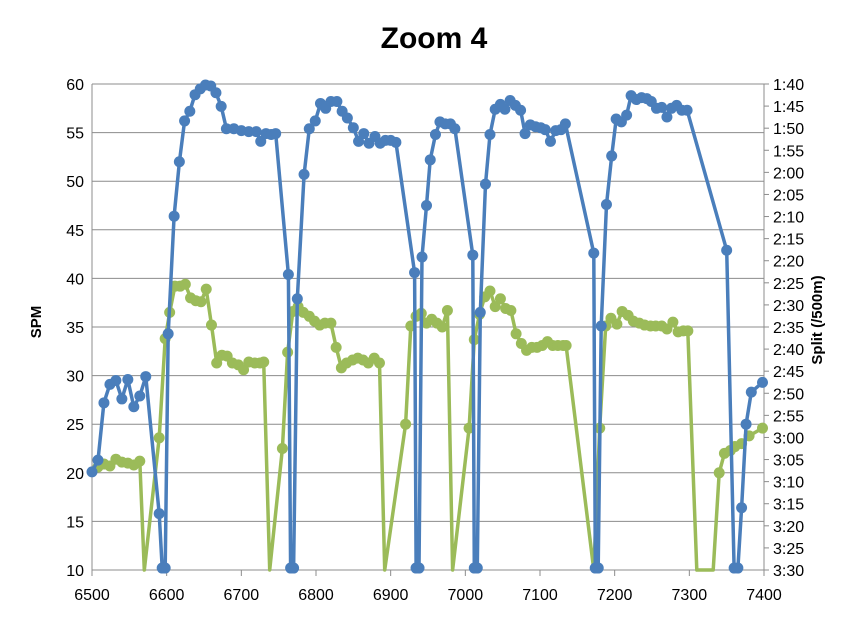 This screenshot has width=858, height=618. What do you see at coordinates (788, 461) in the screenshot?
I see `y2-tick-label-17: 3:05` at bounding box center [788, 461].